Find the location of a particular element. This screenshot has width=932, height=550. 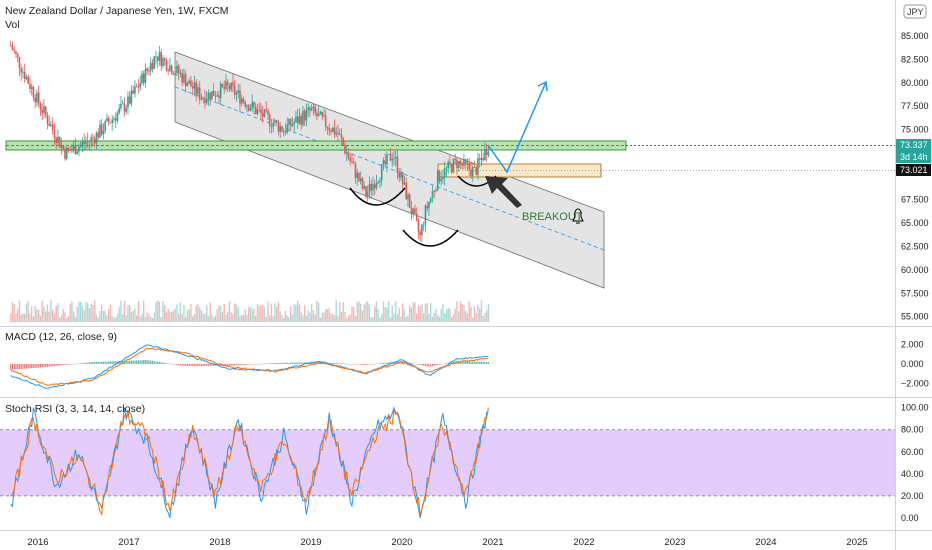

head-arc is located at coordinates (430, 238).